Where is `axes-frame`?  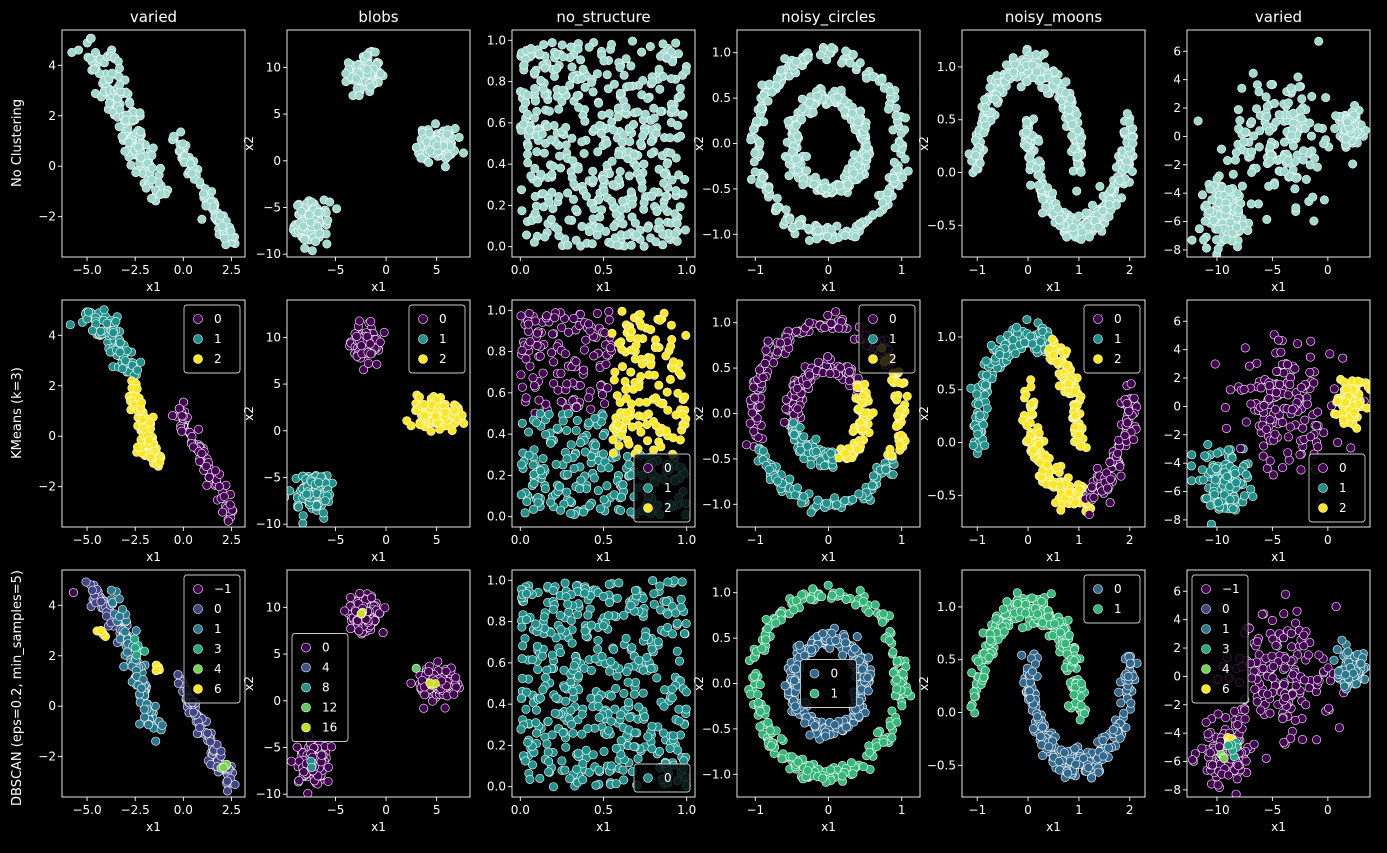 axes-frame is located at coordinates (1053, 143).